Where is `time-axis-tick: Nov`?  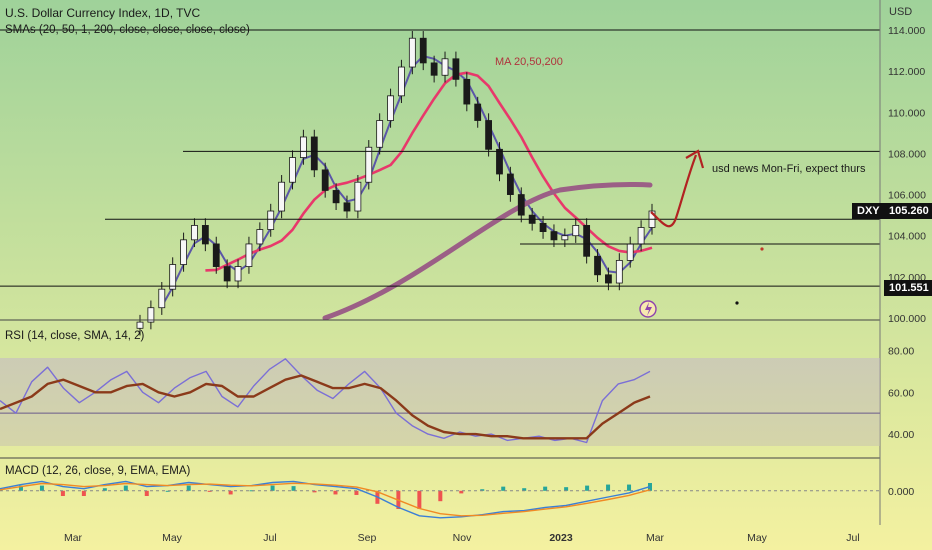 time-axis-tick: Nov is located at coordinates (462, 538).